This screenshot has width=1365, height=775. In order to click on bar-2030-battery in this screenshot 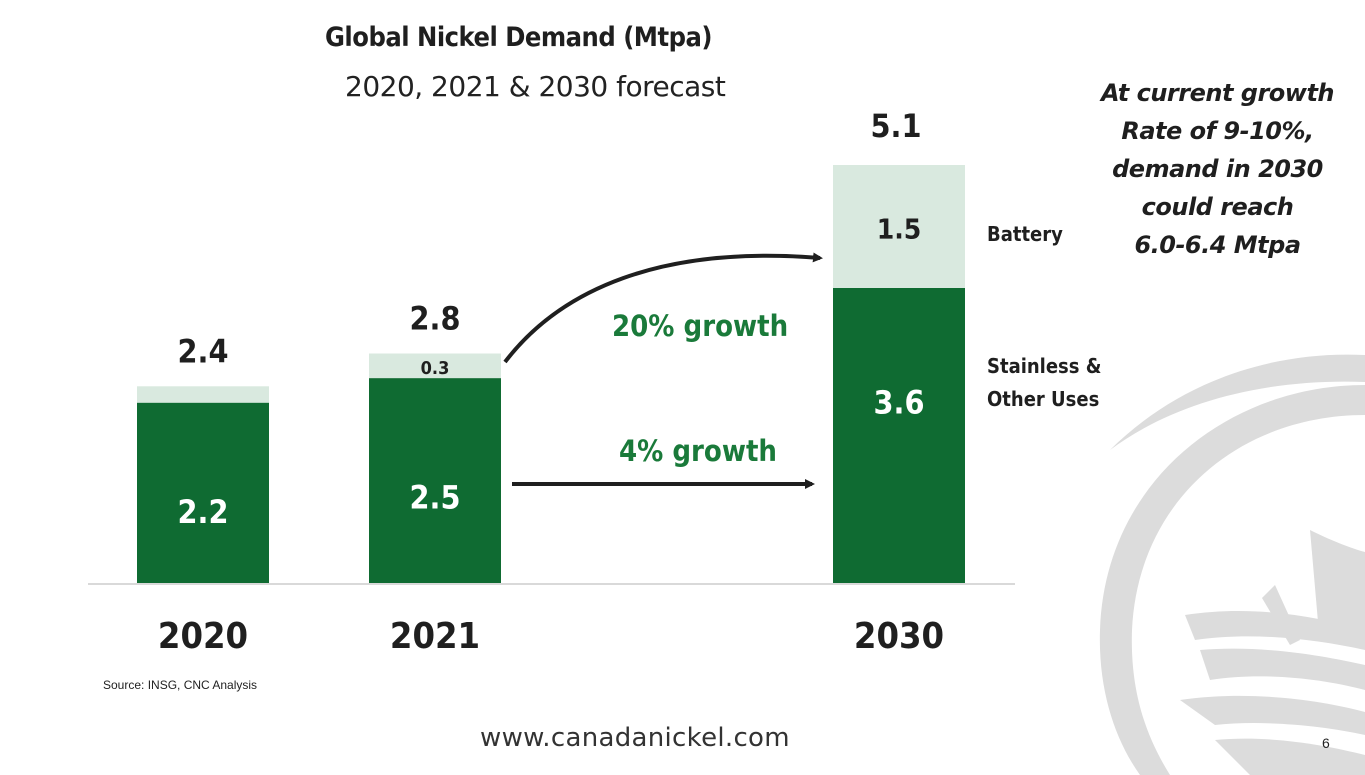, I will do `click(899, 226)`.